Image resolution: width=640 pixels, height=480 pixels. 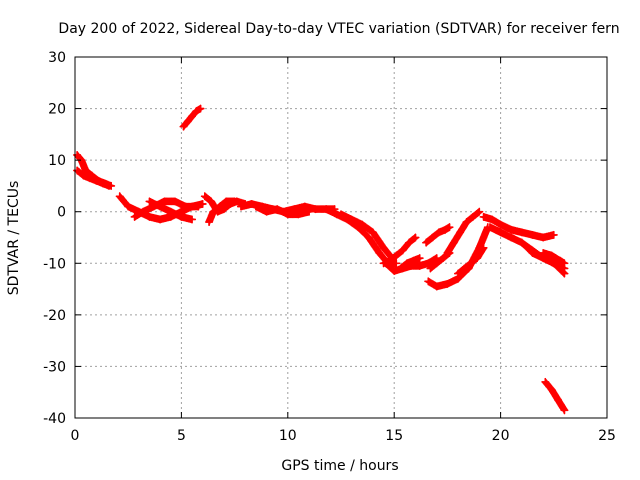 I want to click on x-tick-label: 10, so click(x=288, y=436).